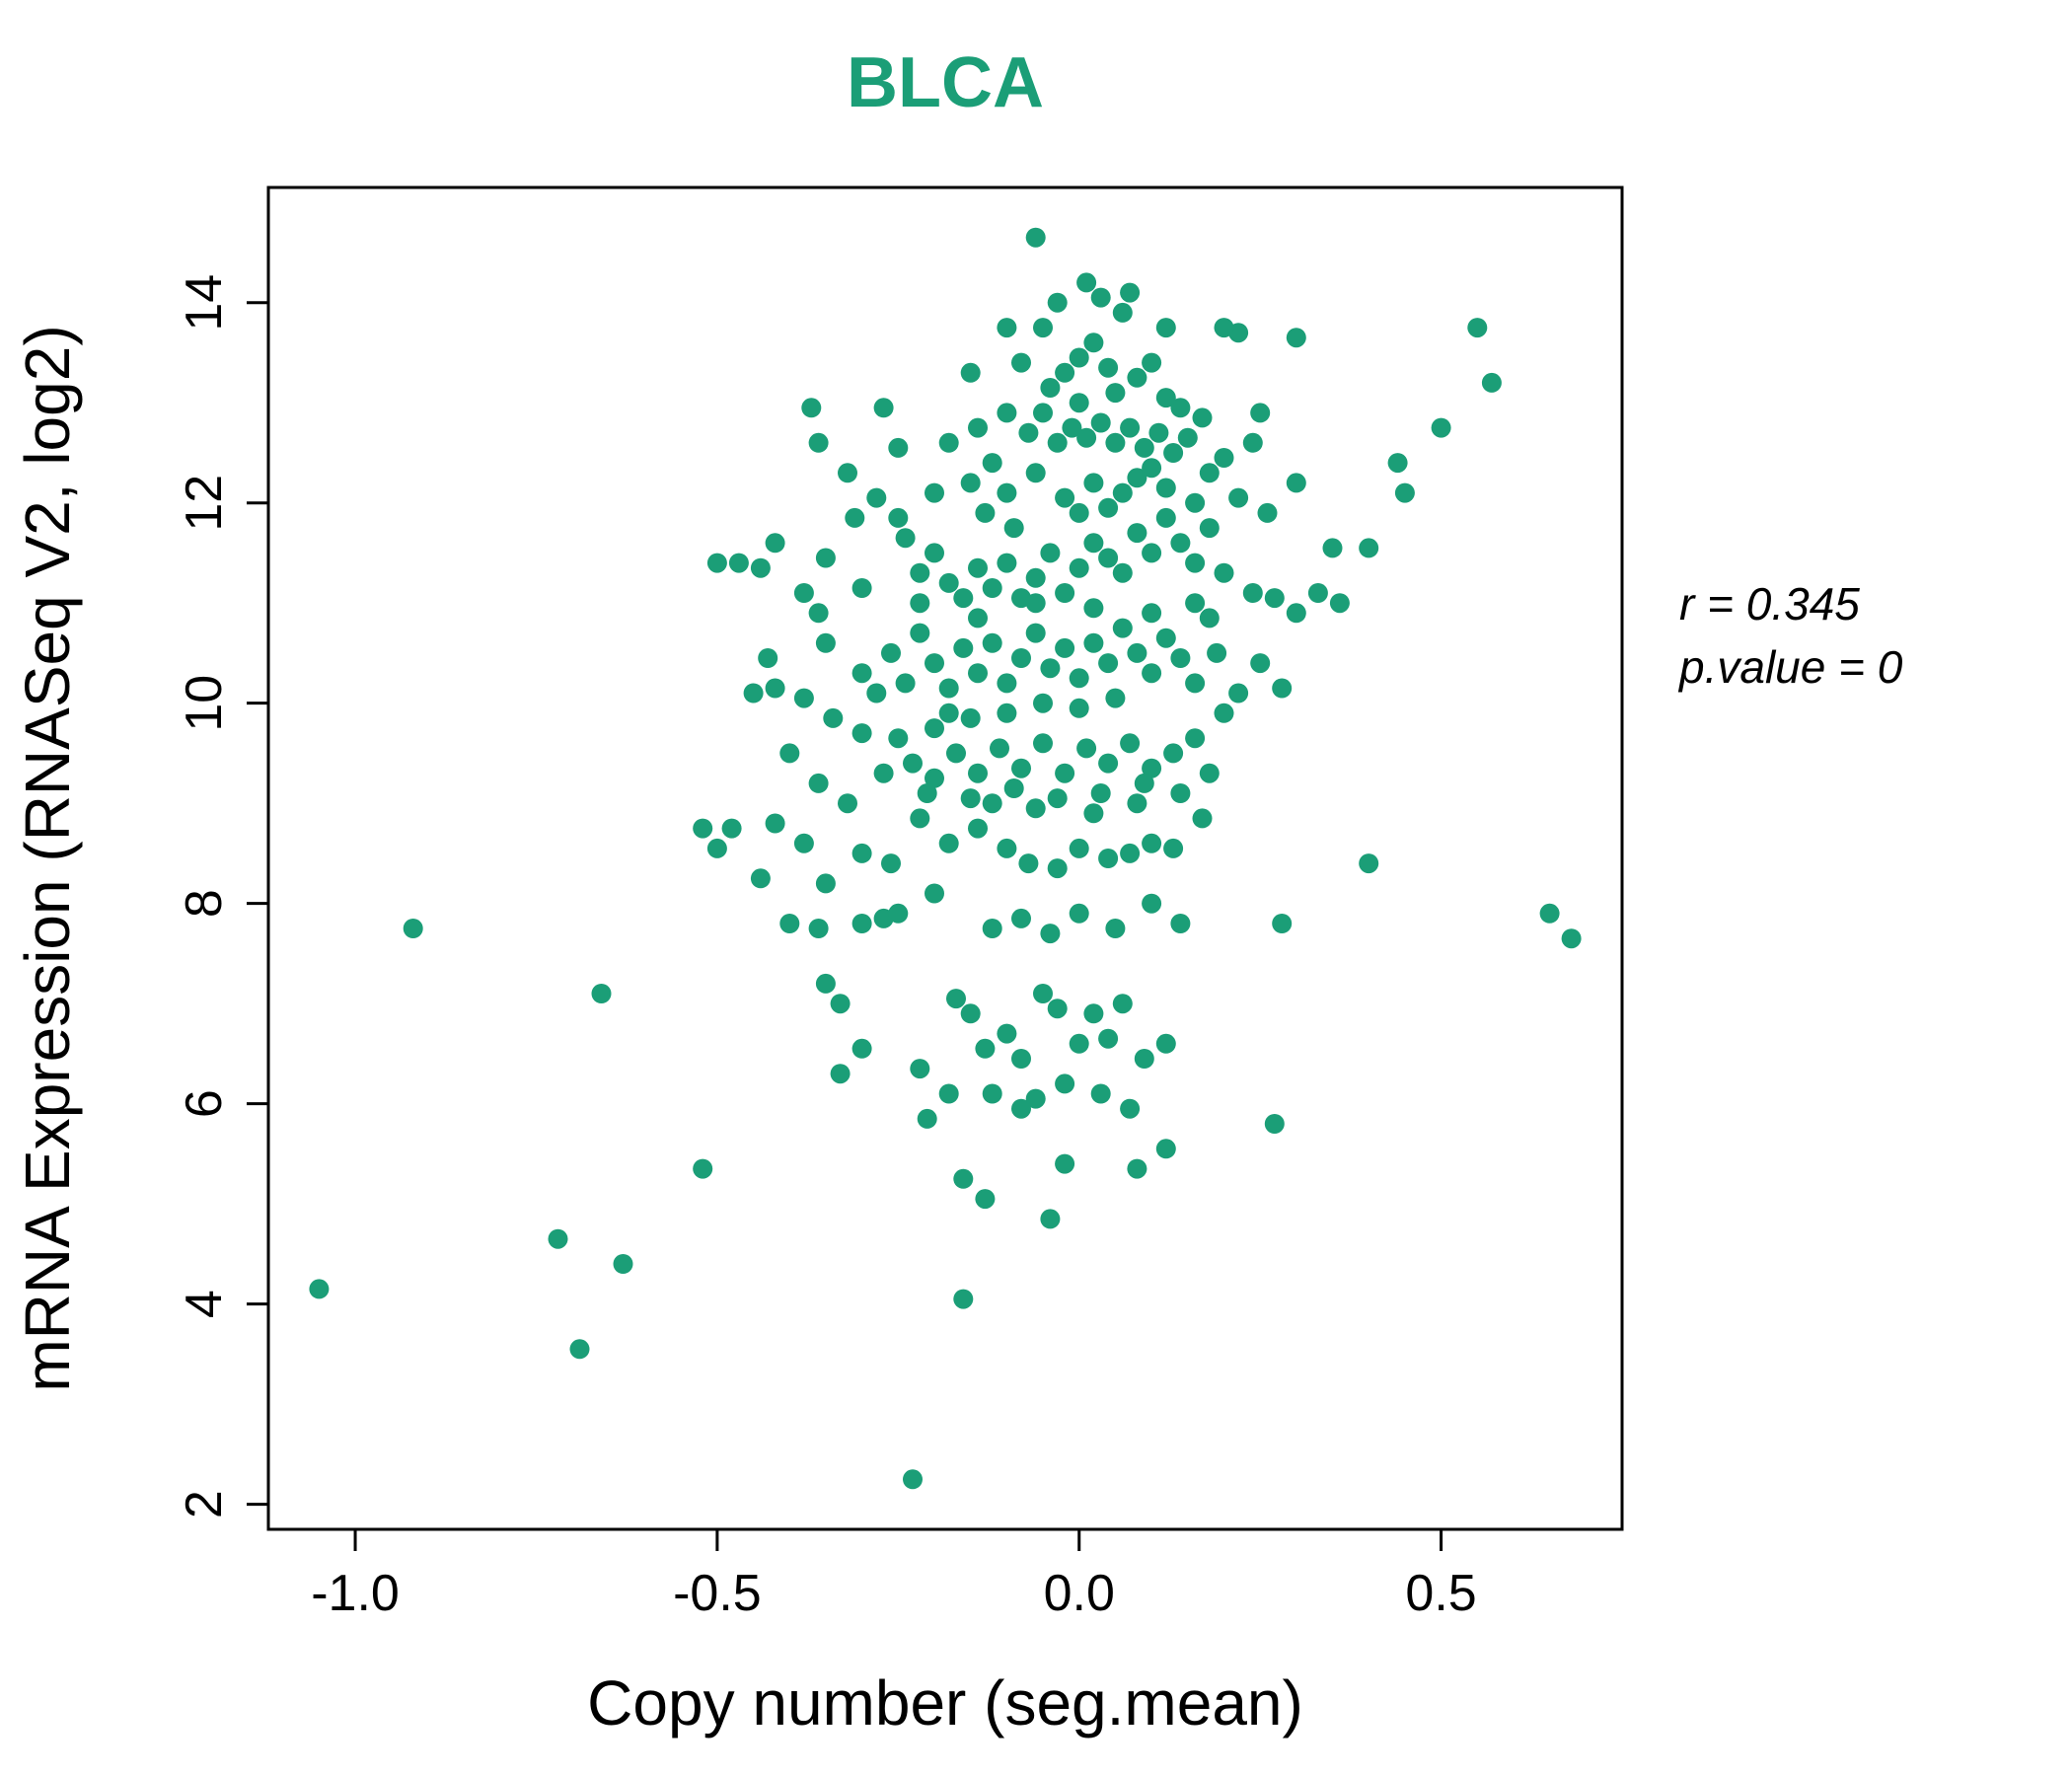 Image resolution: width=2072 pixels, height=1776 pixels. Describe the element at coordinates (1770, 603) in the screenshot. I see `correlation-annotation: r = 0.345` at that location.